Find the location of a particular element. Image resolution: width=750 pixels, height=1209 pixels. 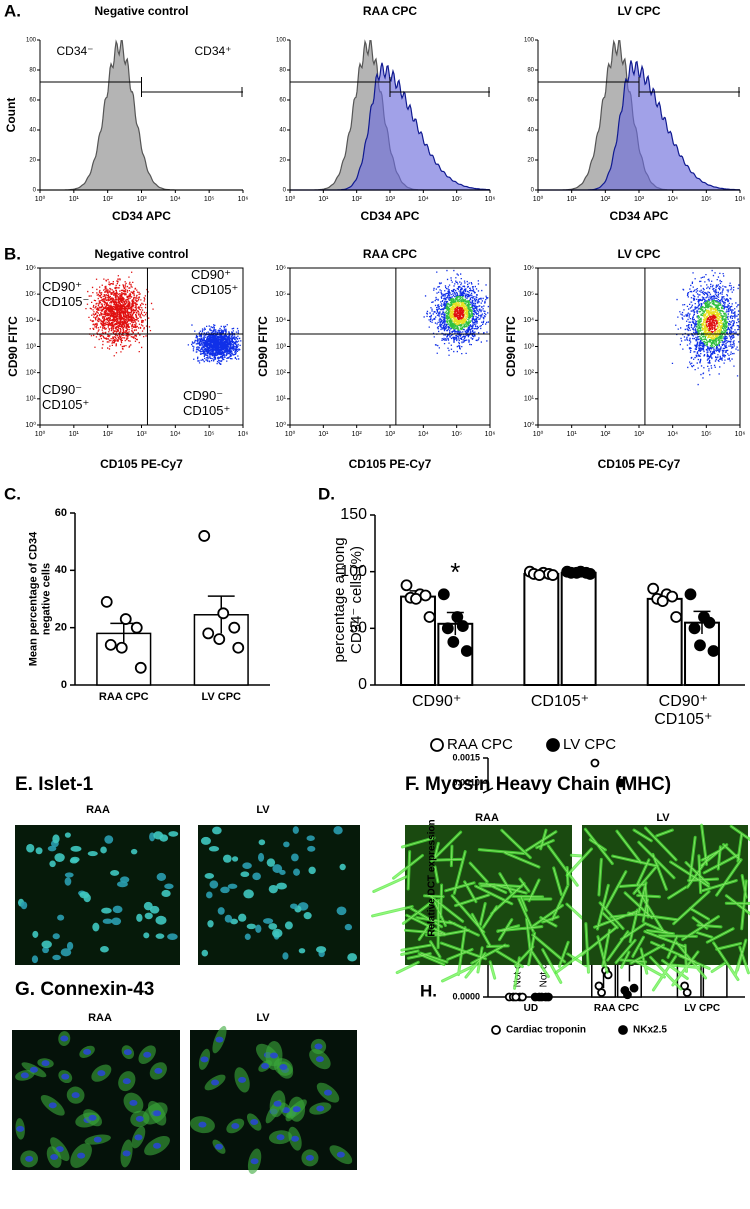

chart-title: Negative control is located at coordinates (141, 11).